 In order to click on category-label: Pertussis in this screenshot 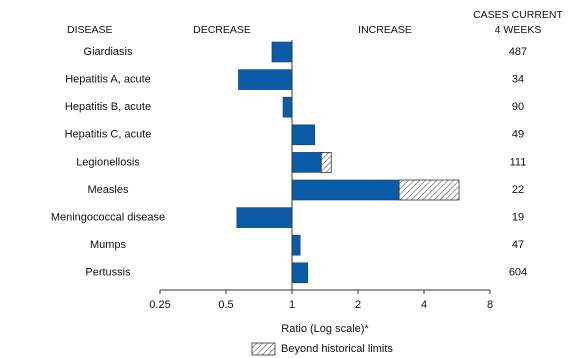, I will do `click(108, 273)`.